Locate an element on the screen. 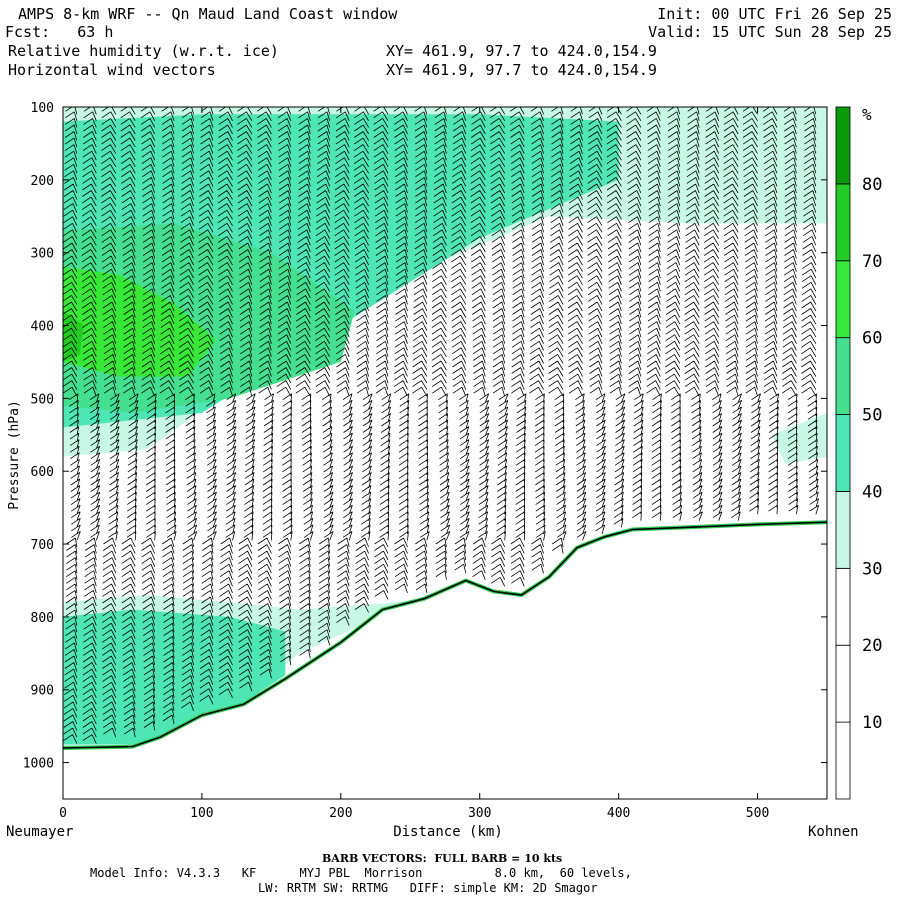 Image resolution: width=900 pixels, height=900 pixels. y-tick-label: 1000 is located at coordinates (38, 764).